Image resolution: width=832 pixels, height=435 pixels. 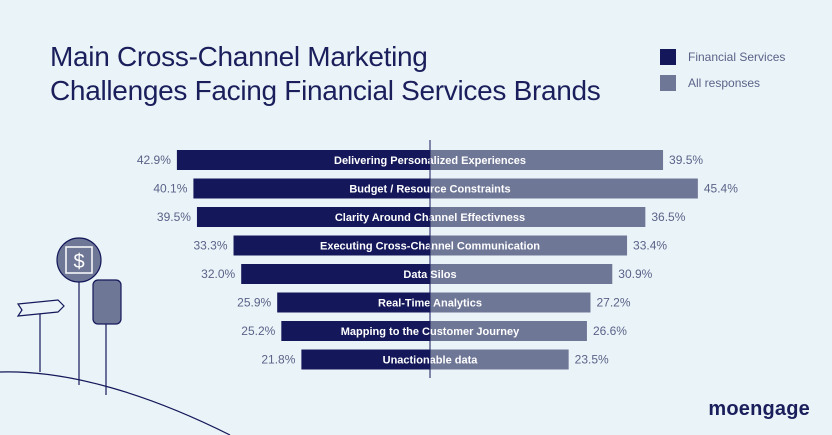 What do you see at coordinates (170, 189) in the screenshot?
I see `data-label-financial-services: 40.1%` at bounding box center [170, 189].